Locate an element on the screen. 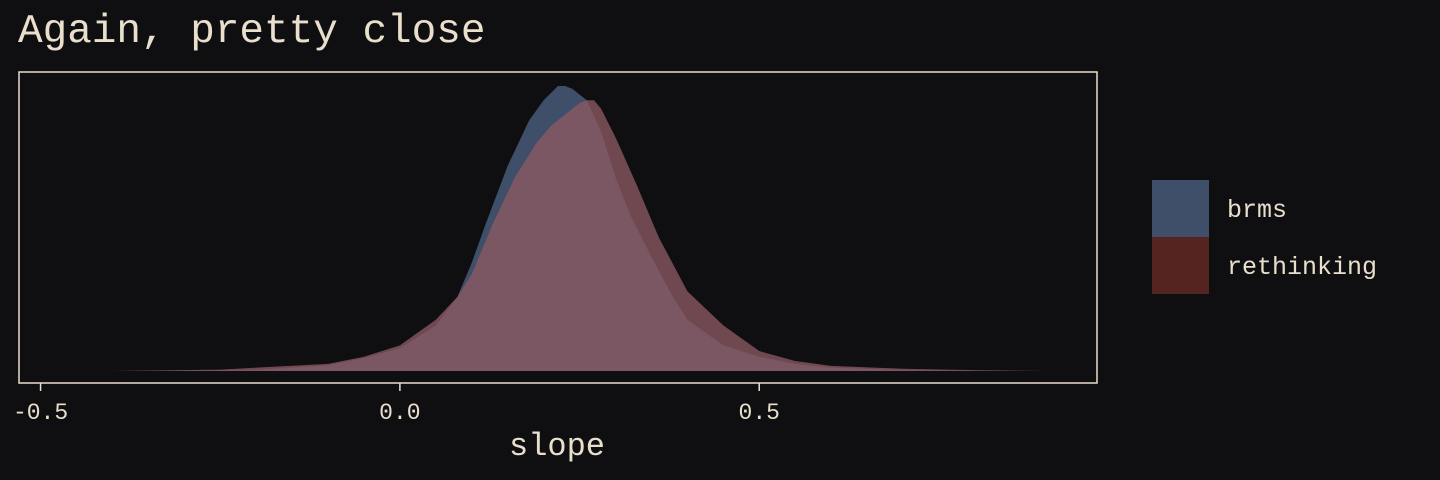 The width and height of the screenshot is (1440, 480). legend: brms rethinking is located at coordinates (1264, 237).